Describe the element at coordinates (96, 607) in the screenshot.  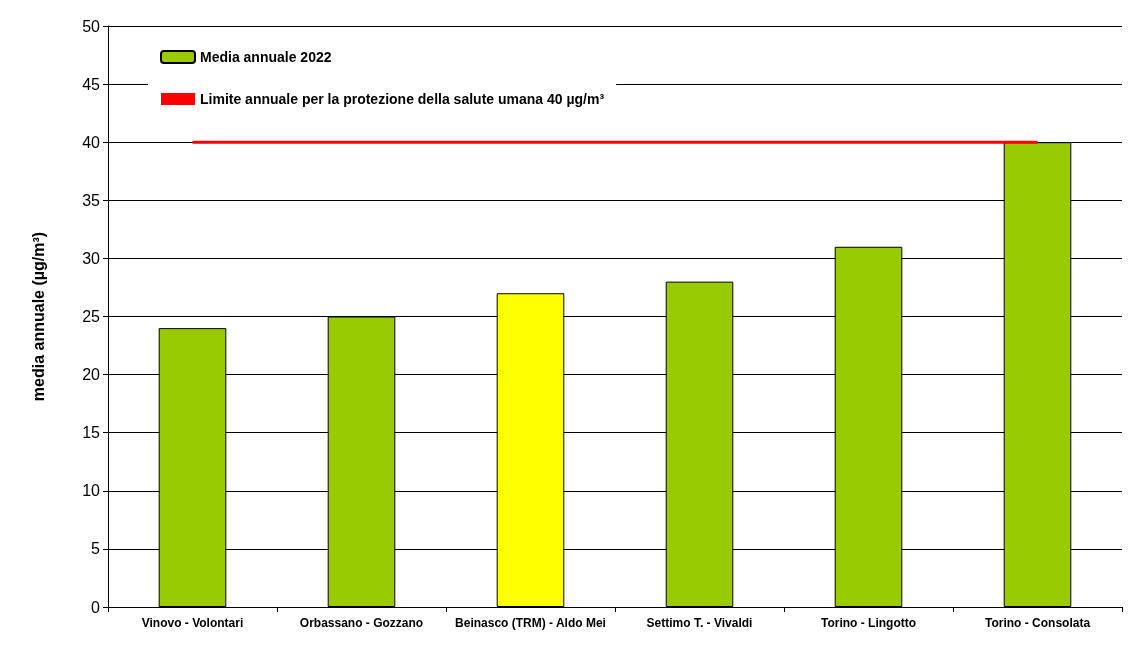
I see `y-tick-label: 0` at that location.